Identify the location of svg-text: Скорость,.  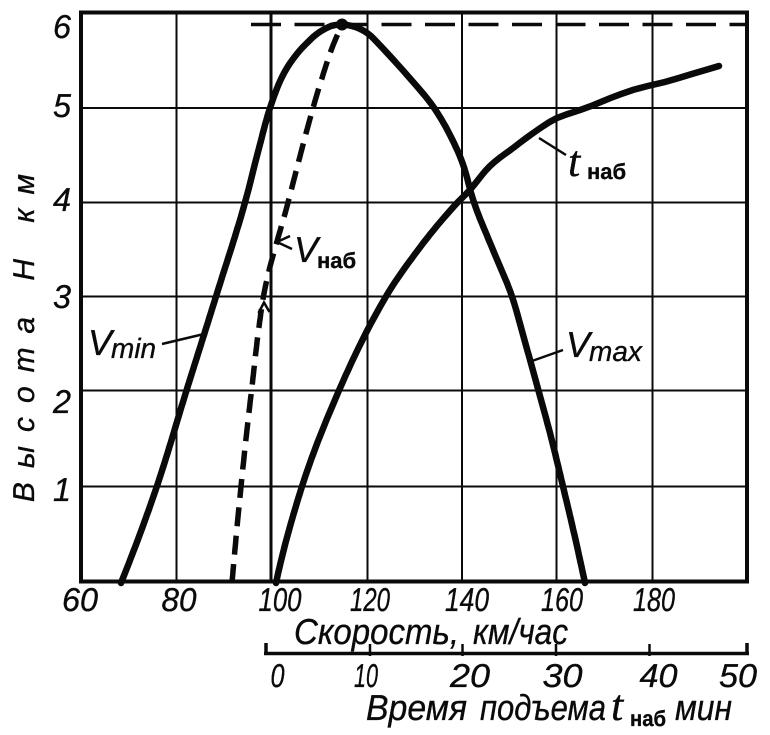
(376, 631).